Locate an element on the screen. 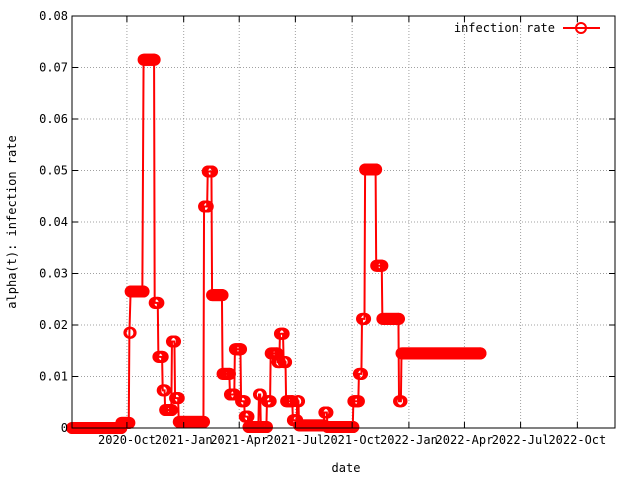  y-tick-label: 0.08 is located at coordinates (53, 16).